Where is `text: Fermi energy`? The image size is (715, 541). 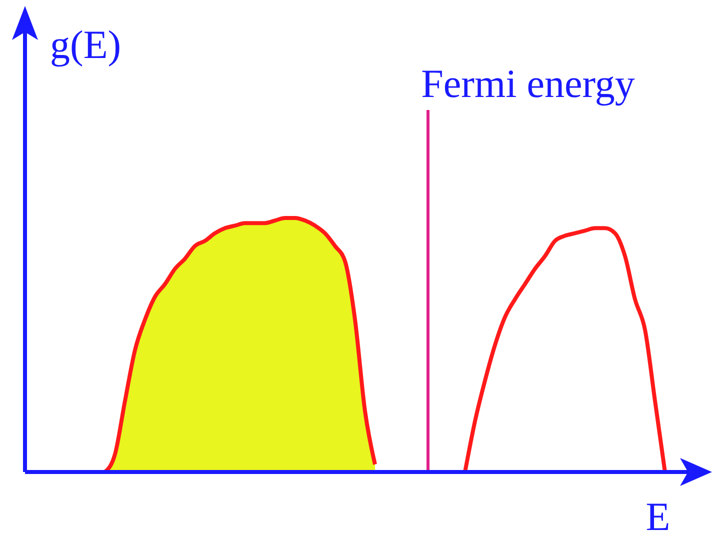
text: Fermi energy is located at coordinates (528, 83).